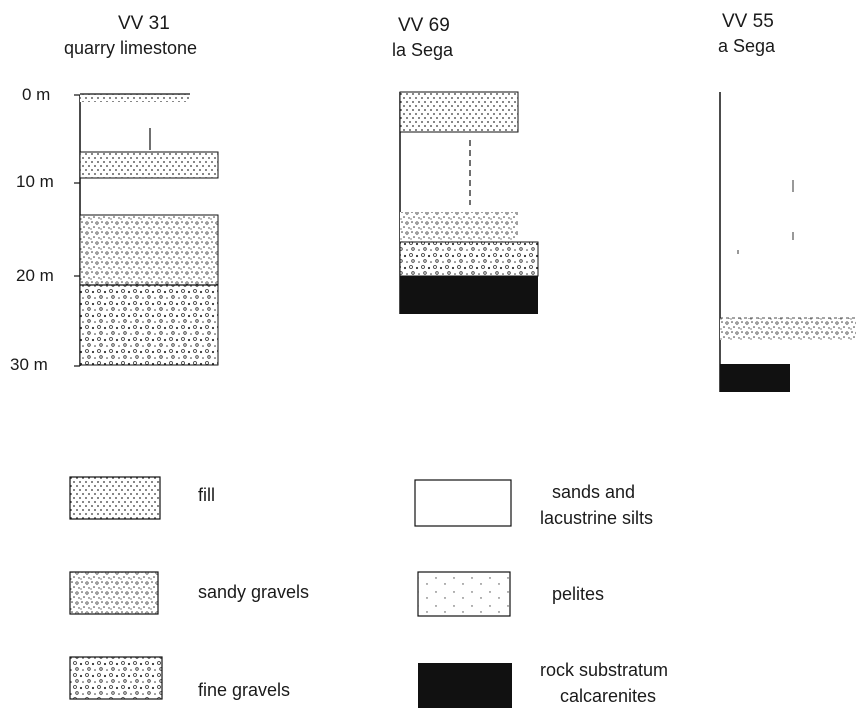  Describe the element at coordinates (146, 230) in the screenshot. I see `column-vv31` at that location.